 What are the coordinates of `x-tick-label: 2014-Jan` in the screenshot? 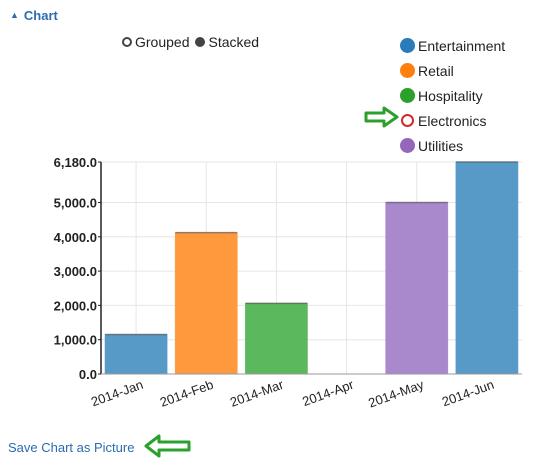 It's located at (117, 393).